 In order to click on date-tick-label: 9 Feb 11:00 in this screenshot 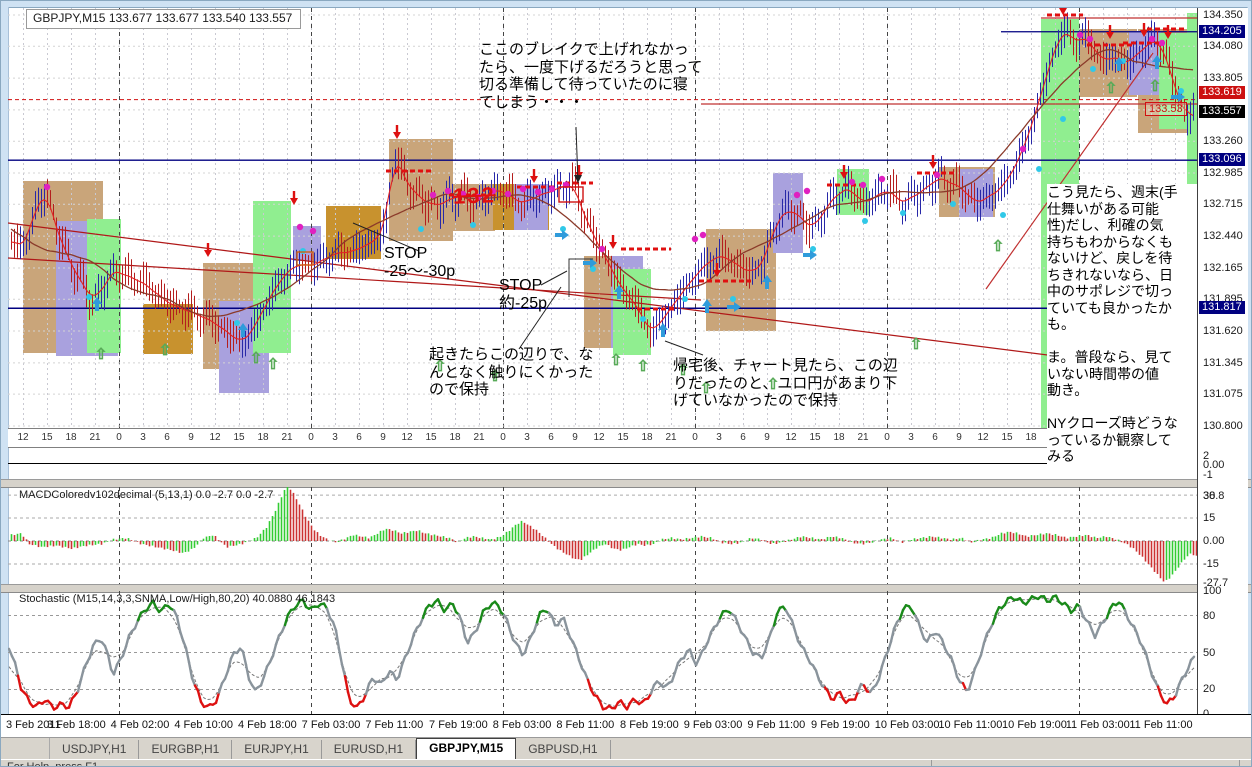, I will do `click(776, 725)`.